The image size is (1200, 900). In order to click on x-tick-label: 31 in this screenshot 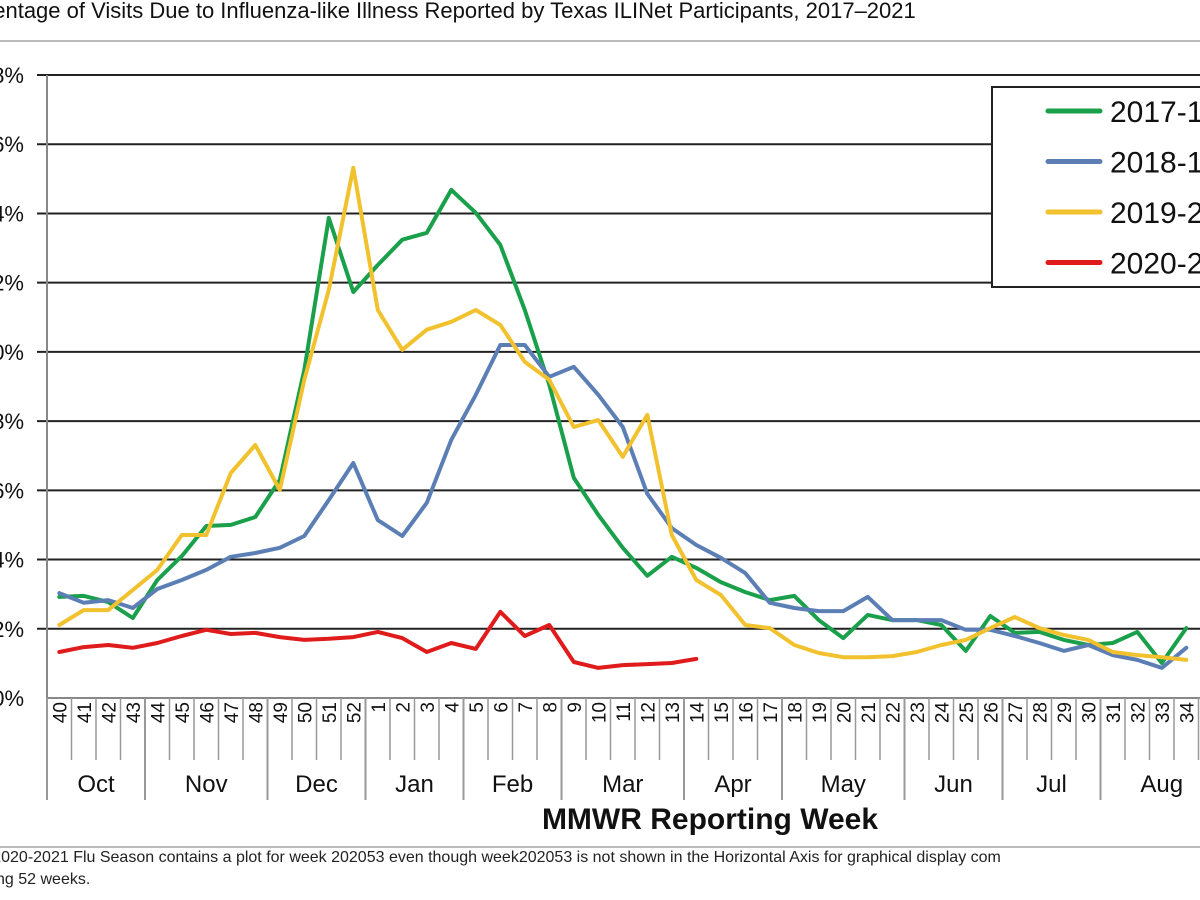, I will do `click(1114, 712)`.